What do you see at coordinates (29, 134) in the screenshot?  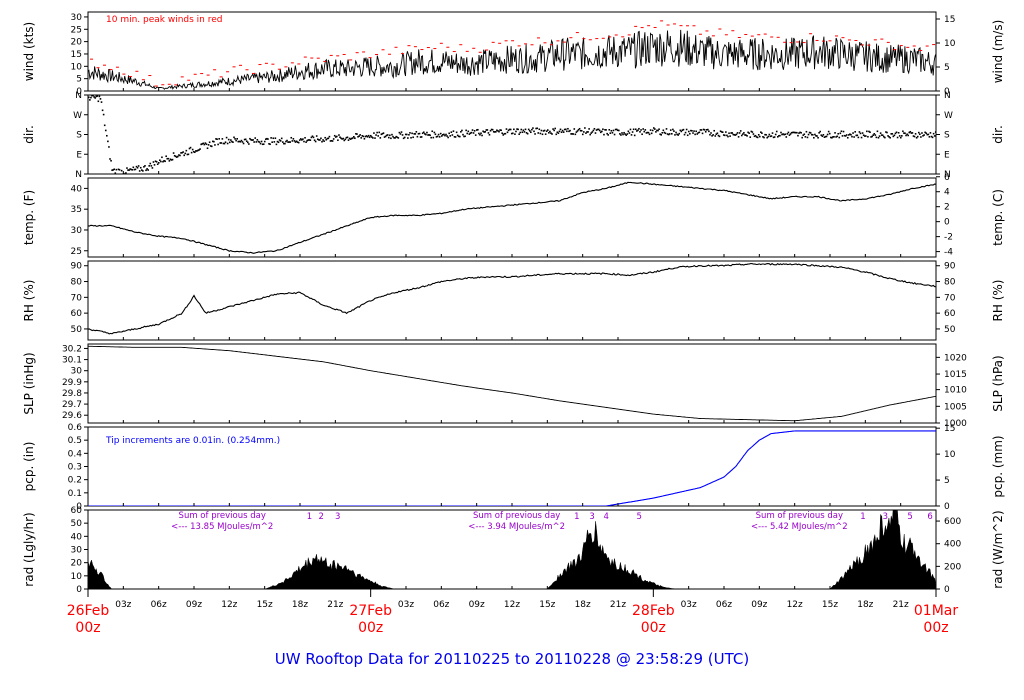 I see `y-axis-label: dir.` at bounding box center [29, 134].